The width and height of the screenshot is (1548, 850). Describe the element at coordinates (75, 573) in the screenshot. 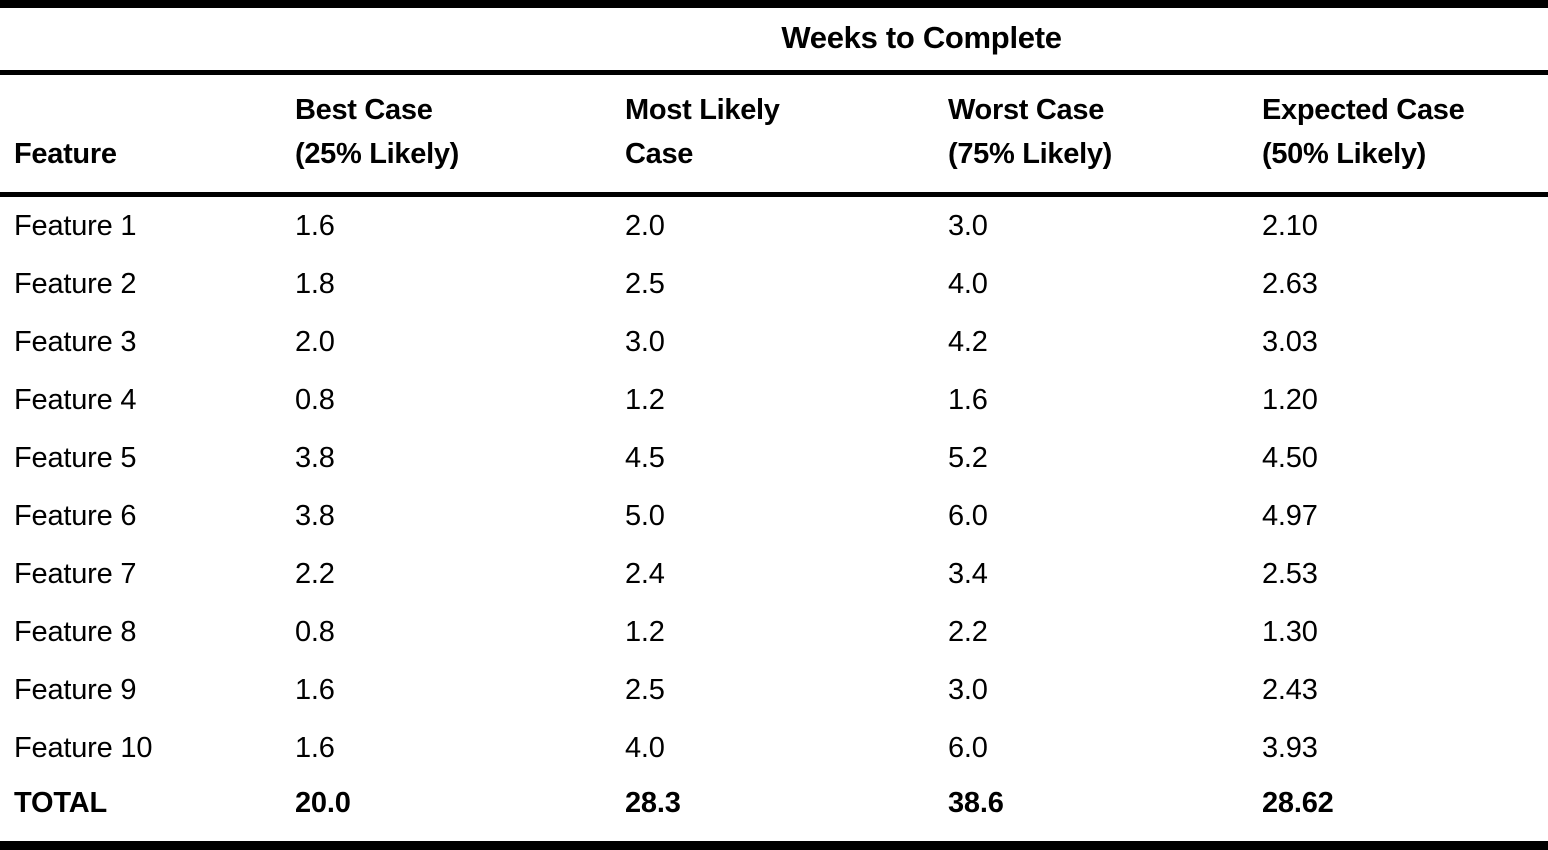

I see `feature-label: Feature 7` at that location.